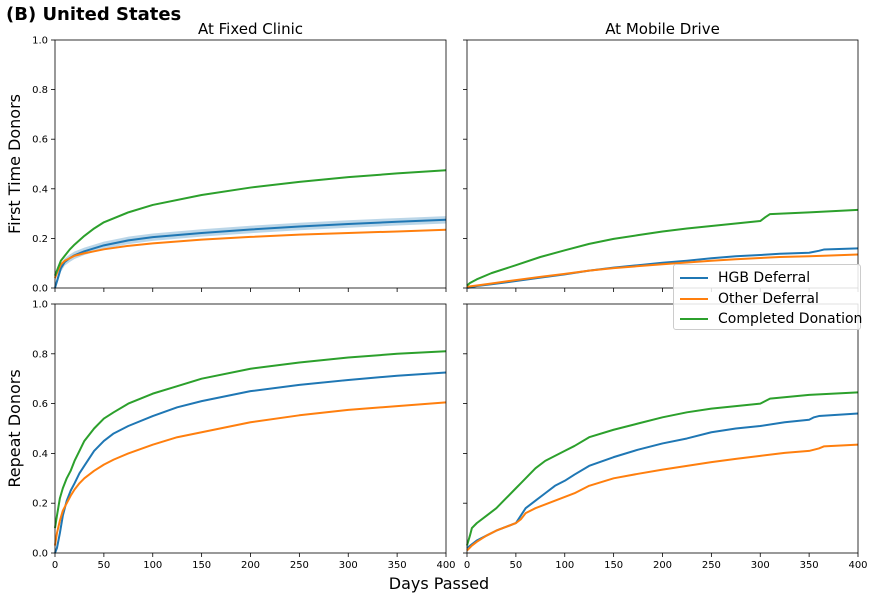 Image resolution: width=875 pixels, height=598 pixels. I want to click on y-axis-label: First Time Donors, so click(14, 164).